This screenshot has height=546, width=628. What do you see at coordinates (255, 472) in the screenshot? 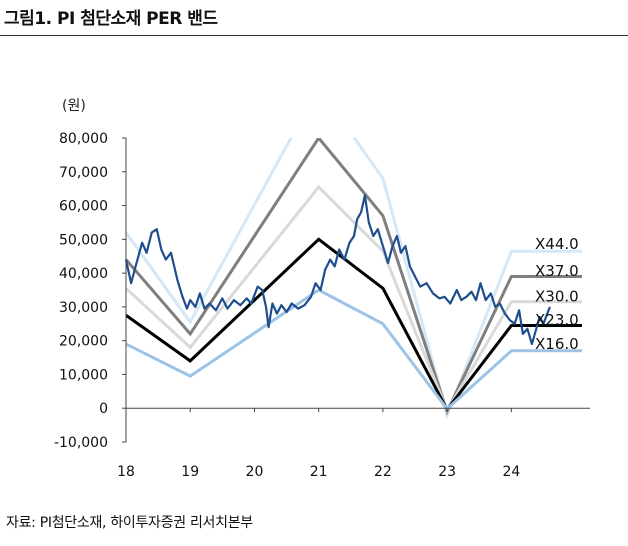
I see `x-tick-label: 20` at bounding box center [255, 472].